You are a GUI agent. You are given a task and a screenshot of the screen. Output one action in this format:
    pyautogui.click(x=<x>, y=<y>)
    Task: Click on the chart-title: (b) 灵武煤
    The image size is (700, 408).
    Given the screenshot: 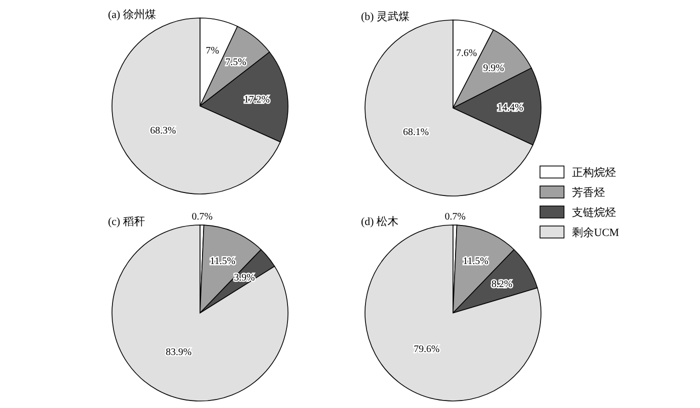 What is the action you would take?
    pyautogui.click(x=385, y=16)
    